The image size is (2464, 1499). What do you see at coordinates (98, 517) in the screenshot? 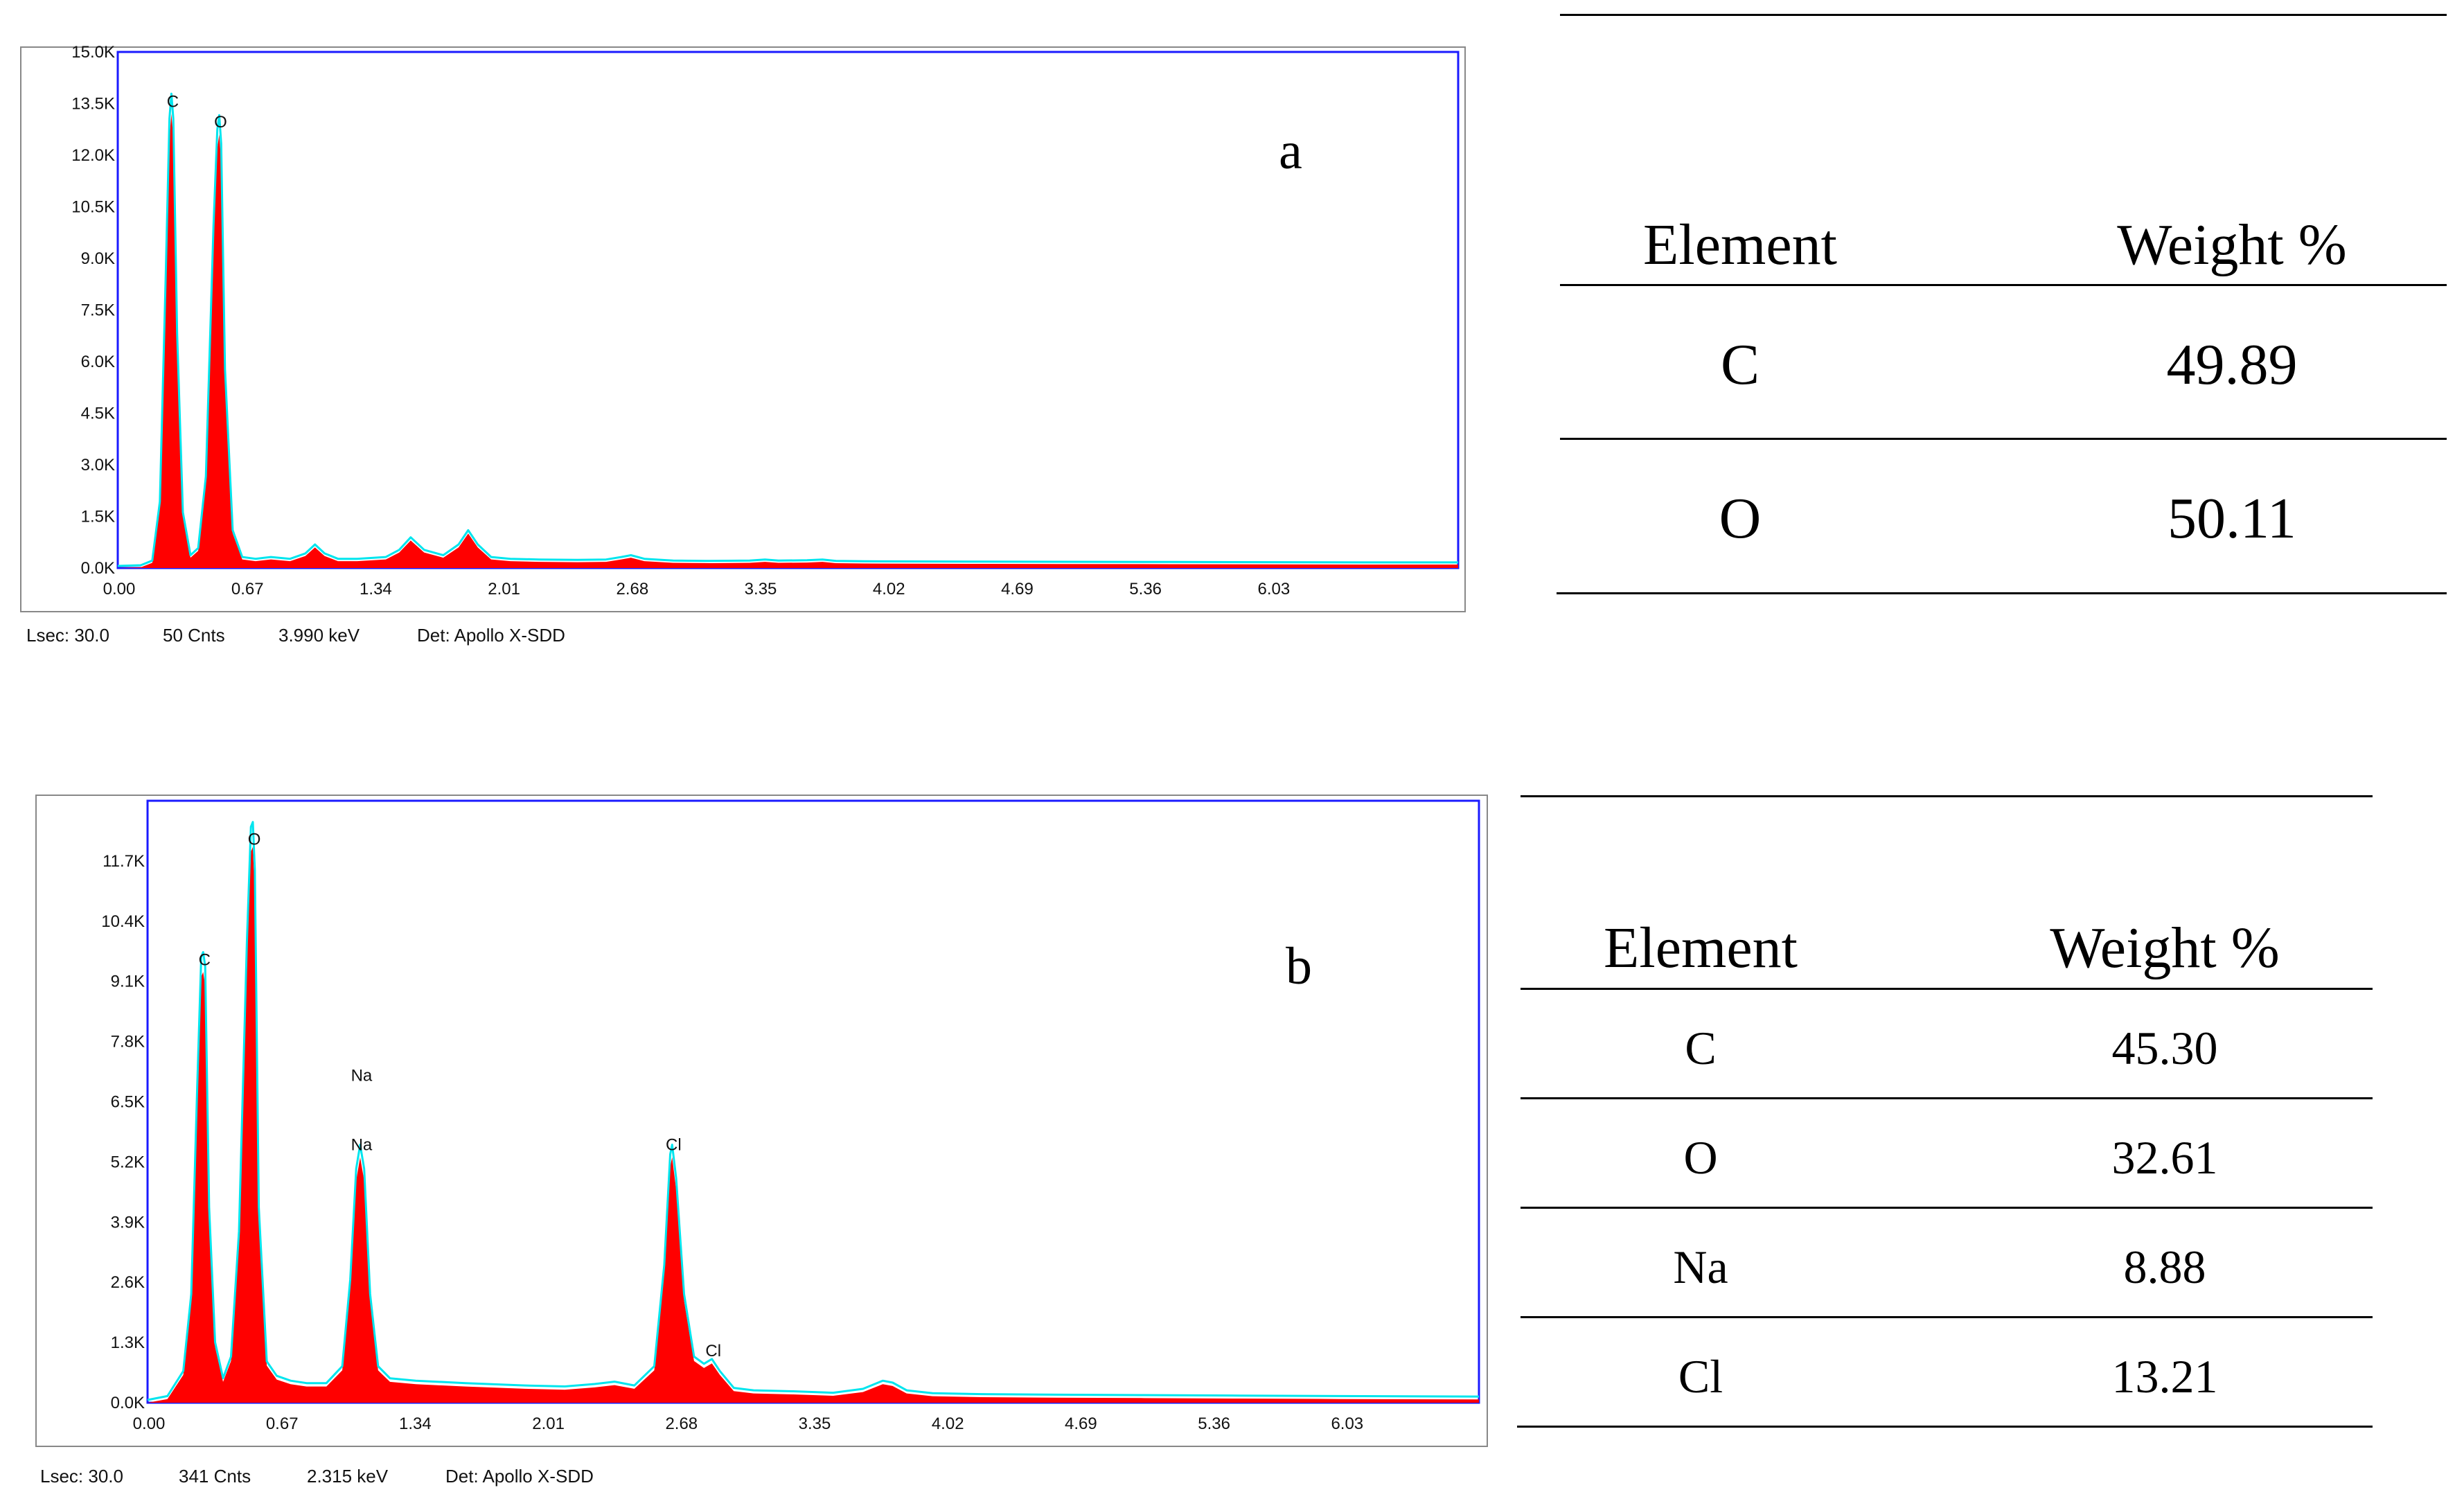
I see `y-tick-label: 1.5K` at bounding box center [98, 517].